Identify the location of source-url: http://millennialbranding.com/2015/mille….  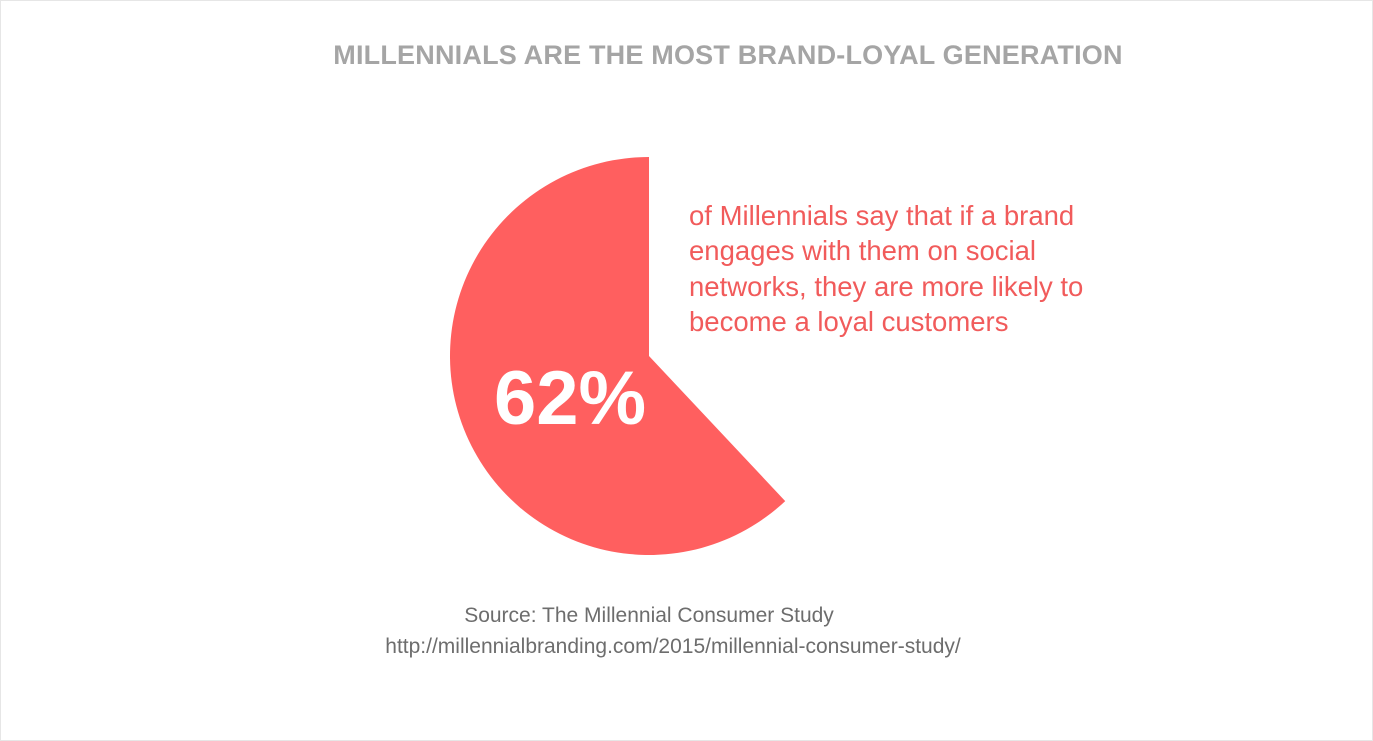
(673, 646).